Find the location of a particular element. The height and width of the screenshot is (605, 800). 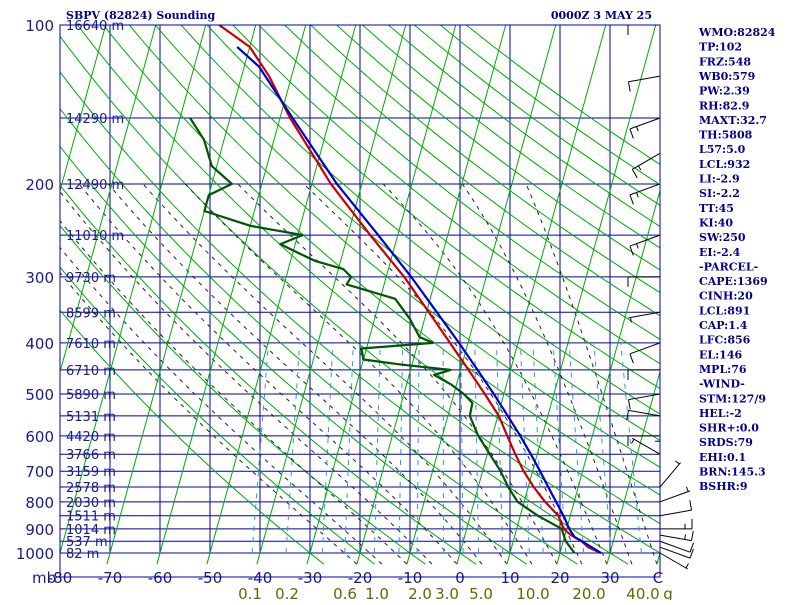

index-entry: SHR+:0.0 is located at coordinates (729, 428).